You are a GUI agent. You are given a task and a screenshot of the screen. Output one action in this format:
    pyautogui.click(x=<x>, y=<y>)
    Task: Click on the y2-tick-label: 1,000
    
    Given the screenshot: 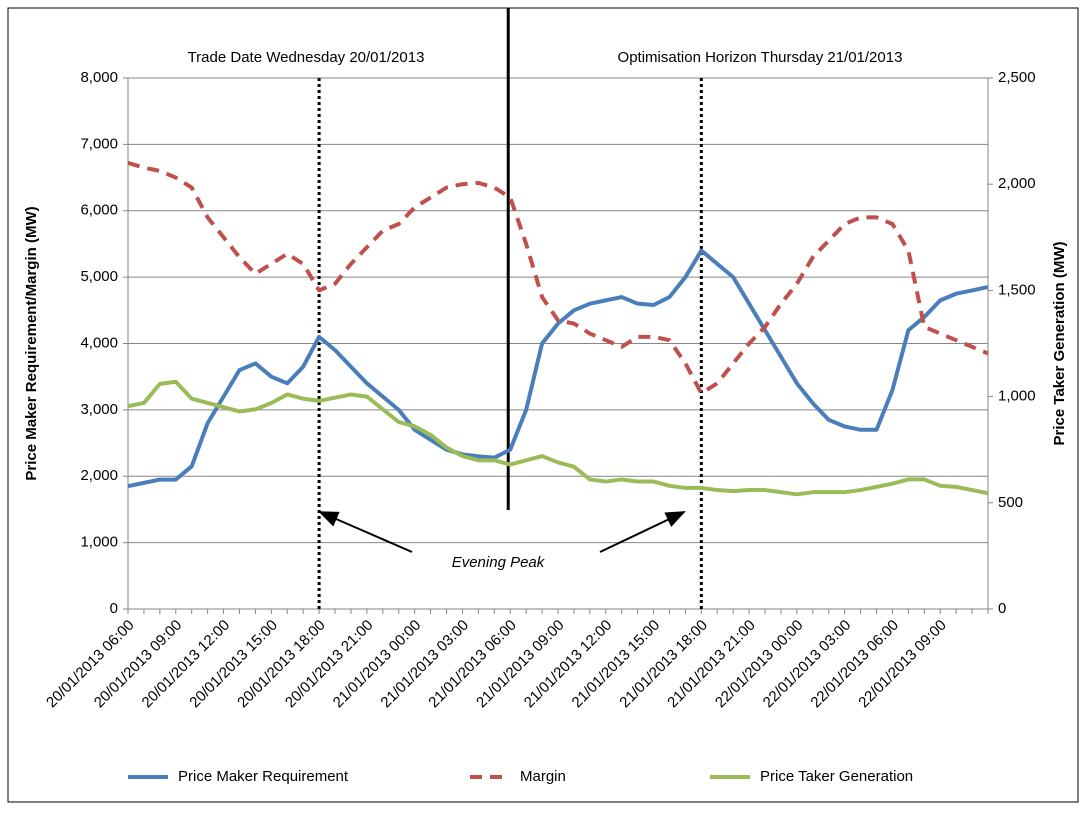 What is the action you would take?
    pyautogui.click(x=1017, y=396)
    